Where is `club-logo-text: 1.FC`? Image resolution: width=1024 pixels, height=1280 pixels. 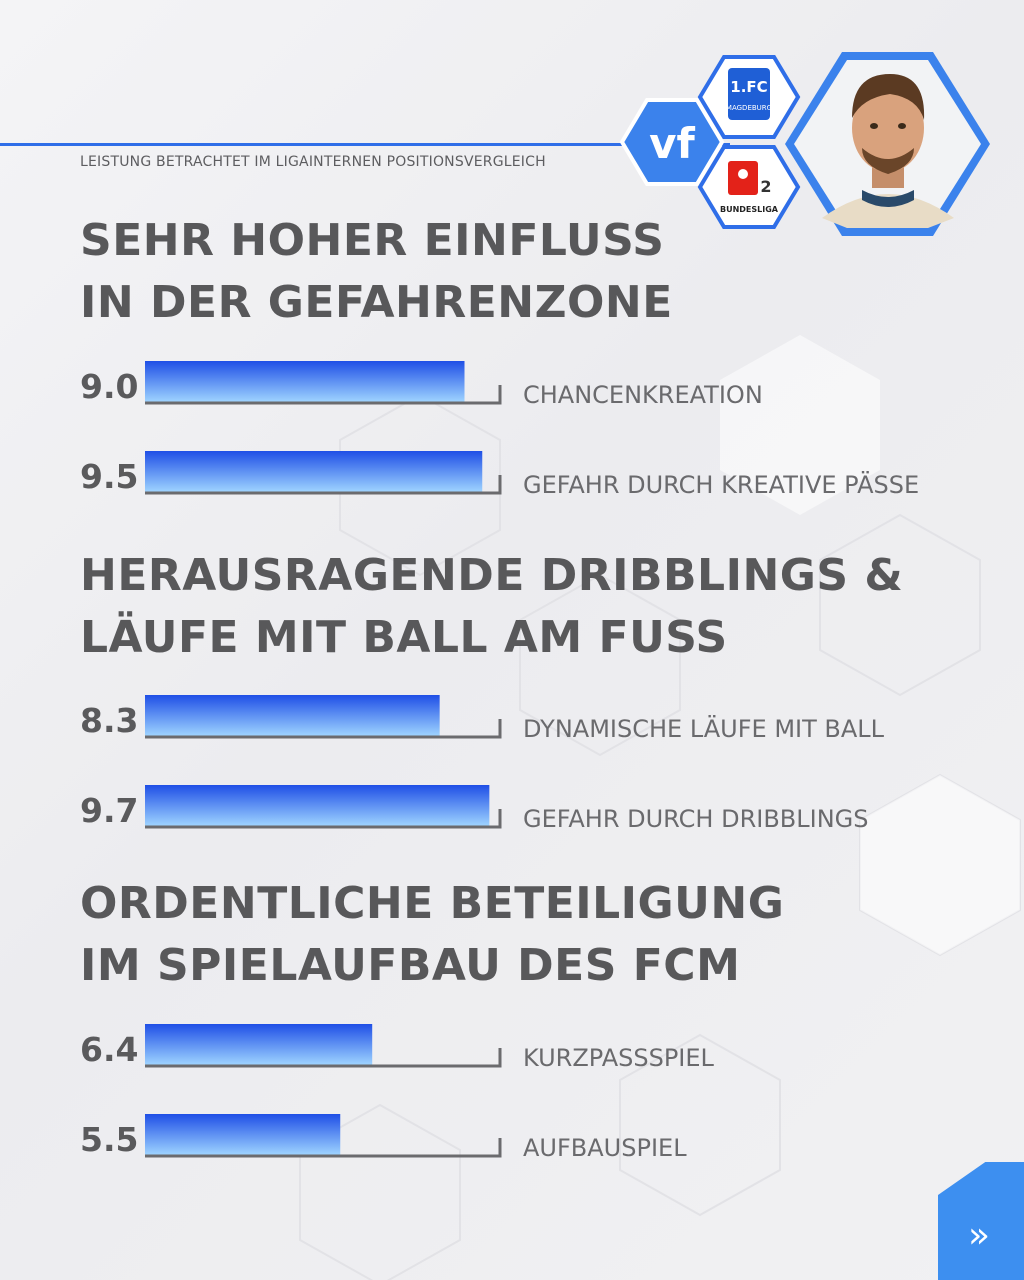
club-logo-text: 1.FC is located at coordinates (748, 87).